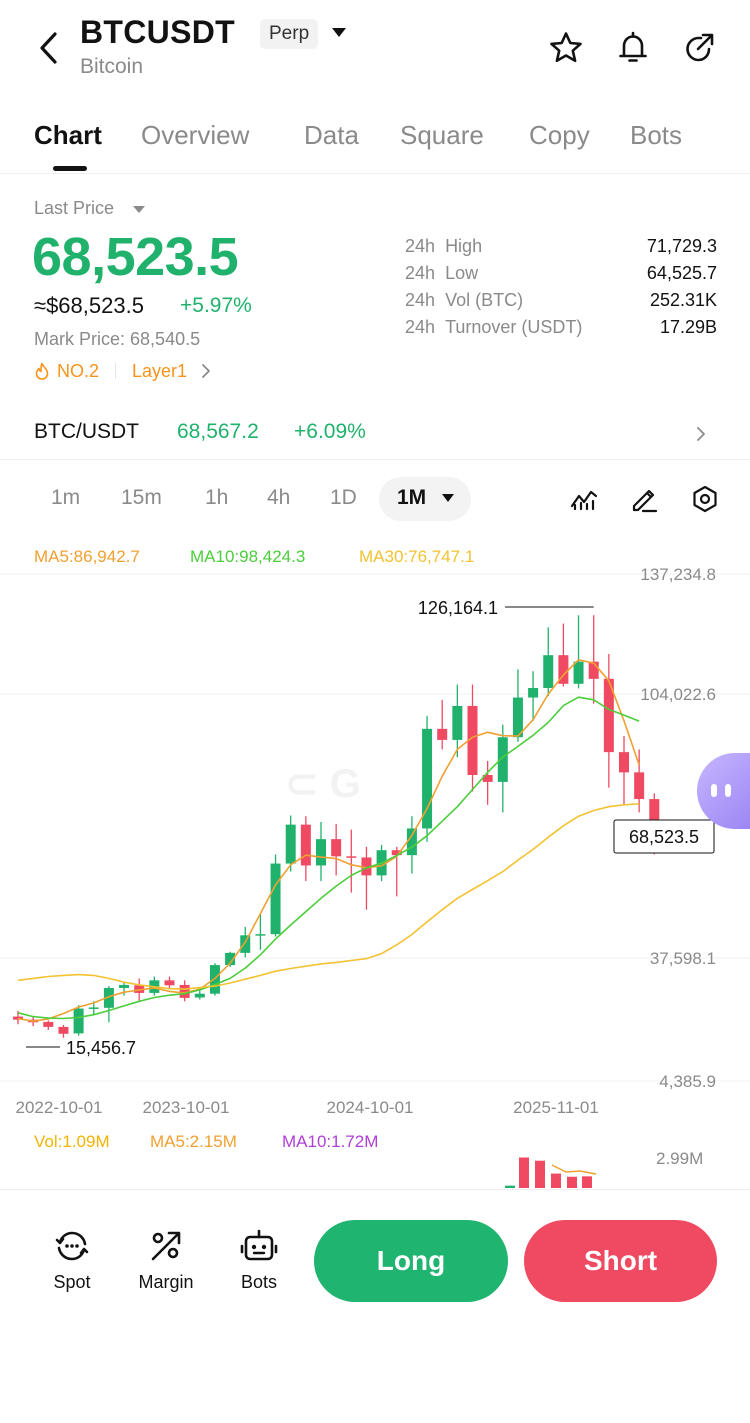  What do you see at coordinates (664, 837) in the screenshot?
I see `last-price-label: 68,523.5` at bounding box center [664, 837].